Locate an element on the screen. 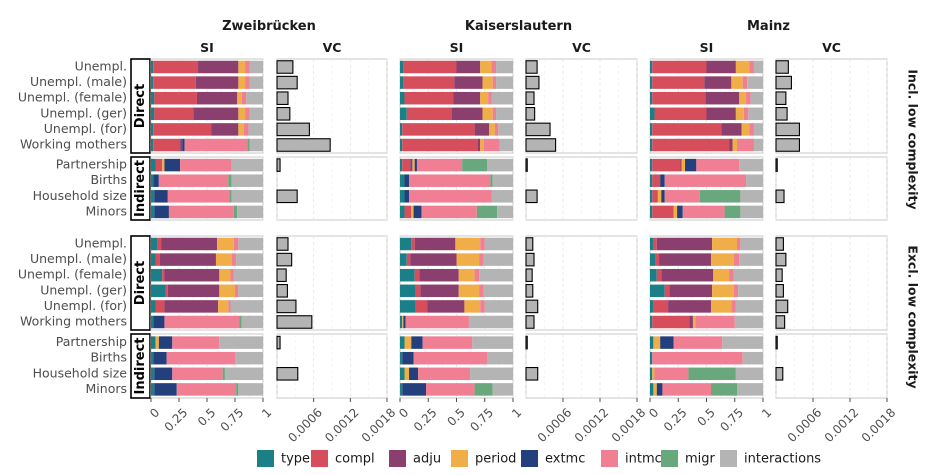 Image resolution: width=949 pixels, height=475 pixels. subpanel-title-kaiserslautern-si: SI is located at coordinates (457, 47).